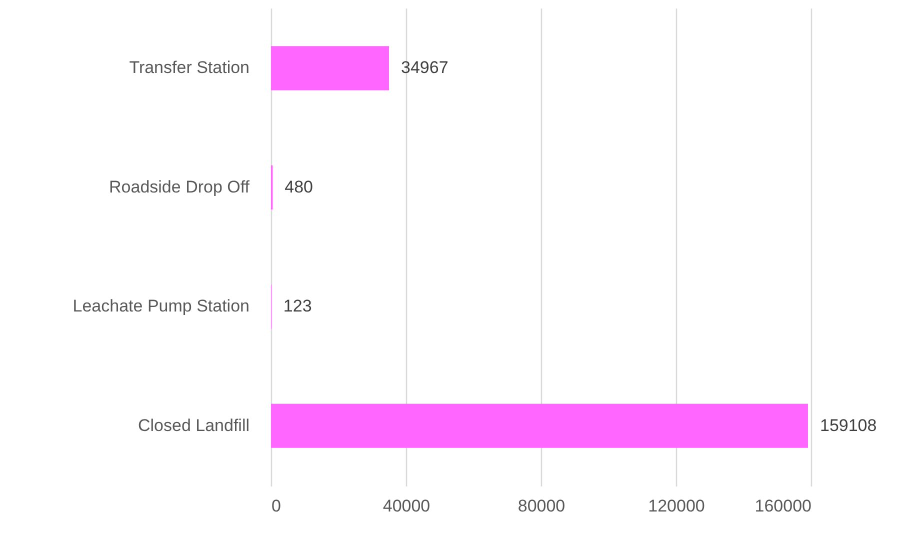 The width and height of the screenshot is (897, 540). I want to click on data-label: 159108, so click(848, 425).